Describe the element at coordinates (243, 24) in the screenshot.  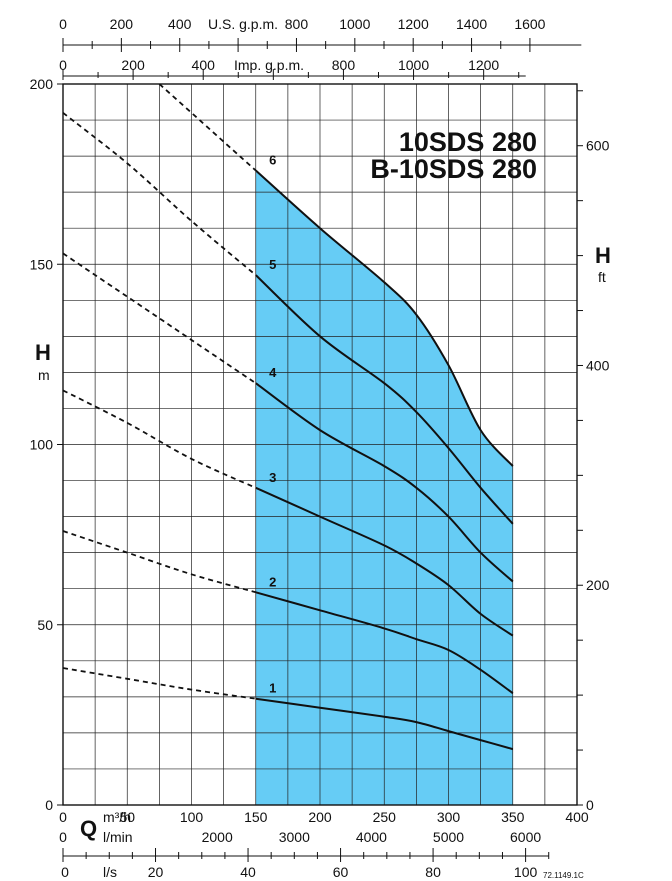
I see `usgpm-label: U.S. g.p.m.` at that location.